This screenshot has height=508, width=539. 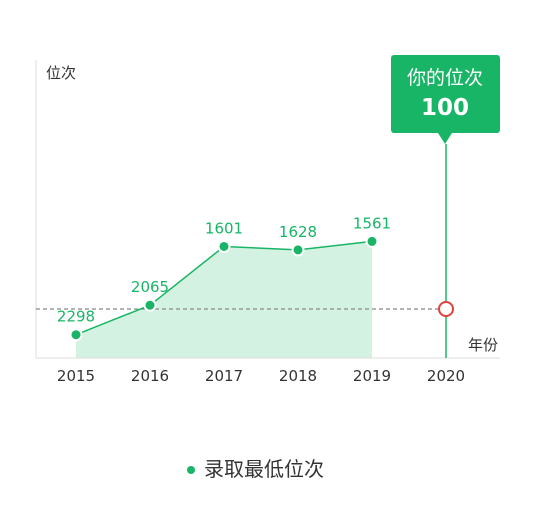 What do you see at coordinates (445, 138) in the screenshot?
I see `callout-pointer` at bounding box center [445, 138].